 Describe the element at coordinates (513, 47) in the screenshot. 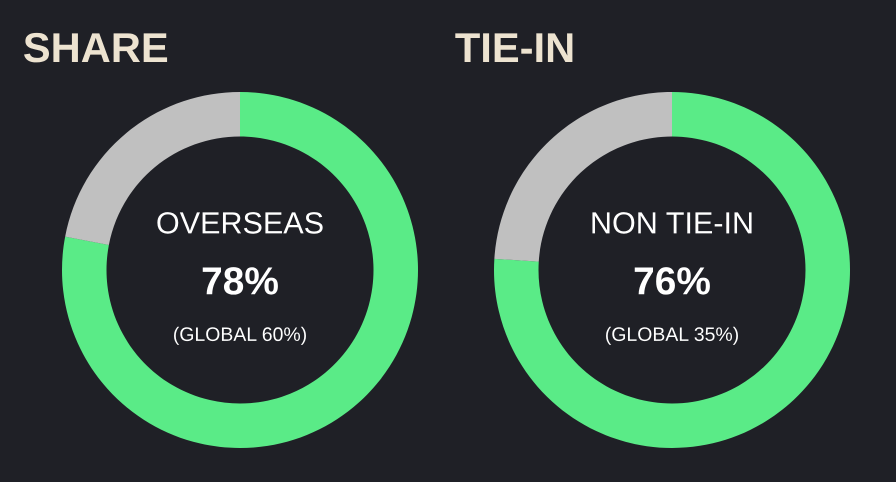

I see `chart-title: TIE-IN` at that location.